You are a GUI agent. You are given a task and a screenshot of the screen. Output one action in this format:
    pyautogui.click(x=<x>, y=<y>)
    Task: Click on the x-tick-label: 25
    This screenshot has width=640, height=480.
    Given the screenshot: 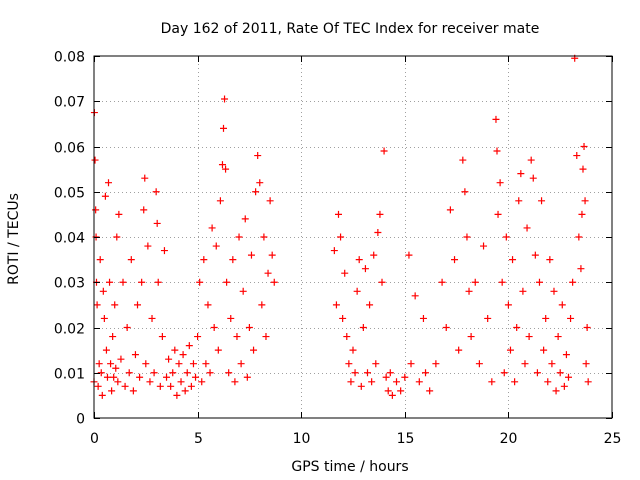 What is the action you would take?
    pyautogui.click(x=613, y=439)
    